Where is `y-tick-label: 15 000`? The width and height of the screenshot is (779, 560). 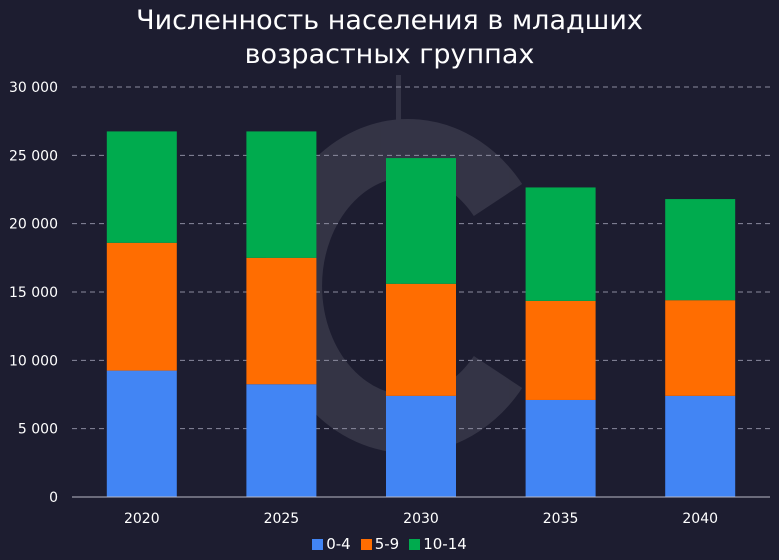
y-tick-label: 15 000 is located at coordinates (33, 293).